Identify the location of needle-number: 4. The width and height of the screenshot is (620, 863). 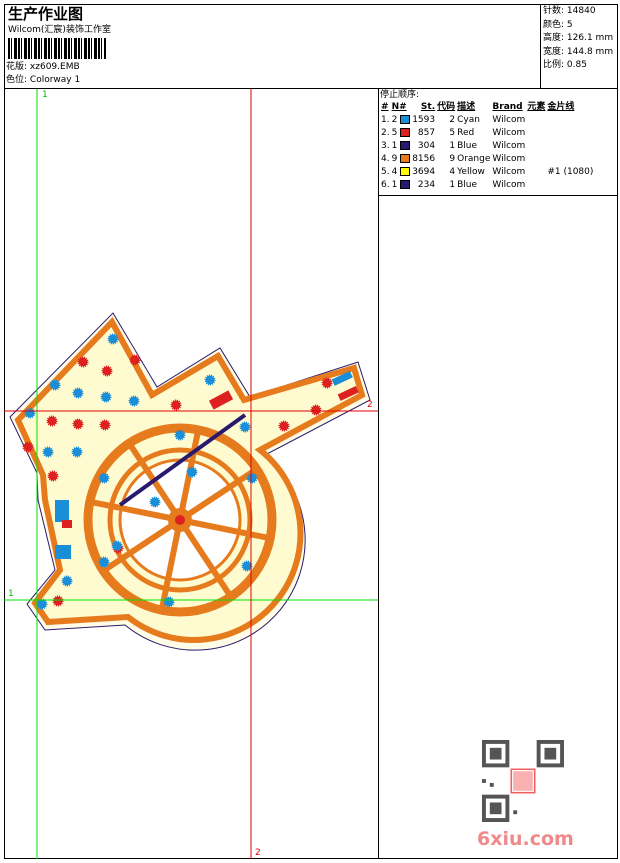
(394, 172).